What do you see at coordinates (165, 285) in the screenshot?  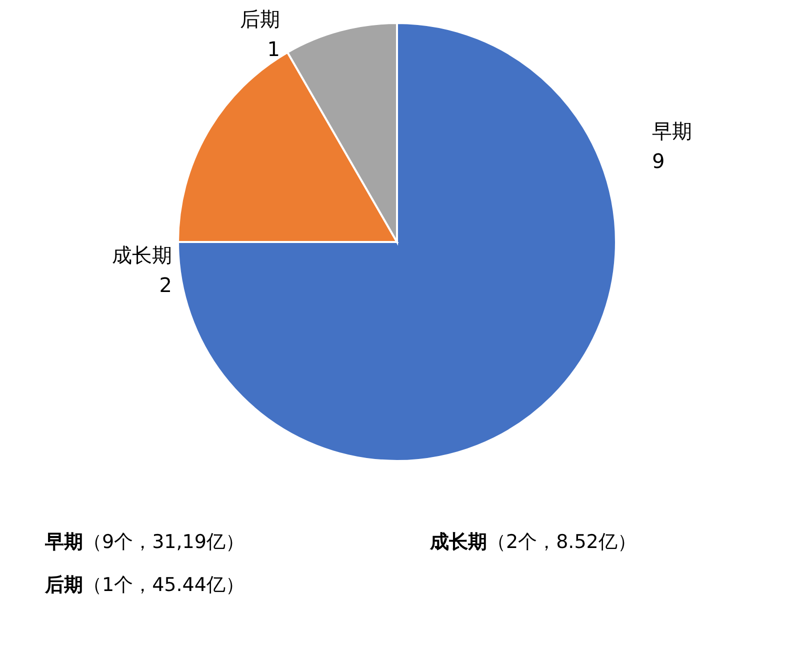 I see `data-label: 2` at bounding box center [165, 285].